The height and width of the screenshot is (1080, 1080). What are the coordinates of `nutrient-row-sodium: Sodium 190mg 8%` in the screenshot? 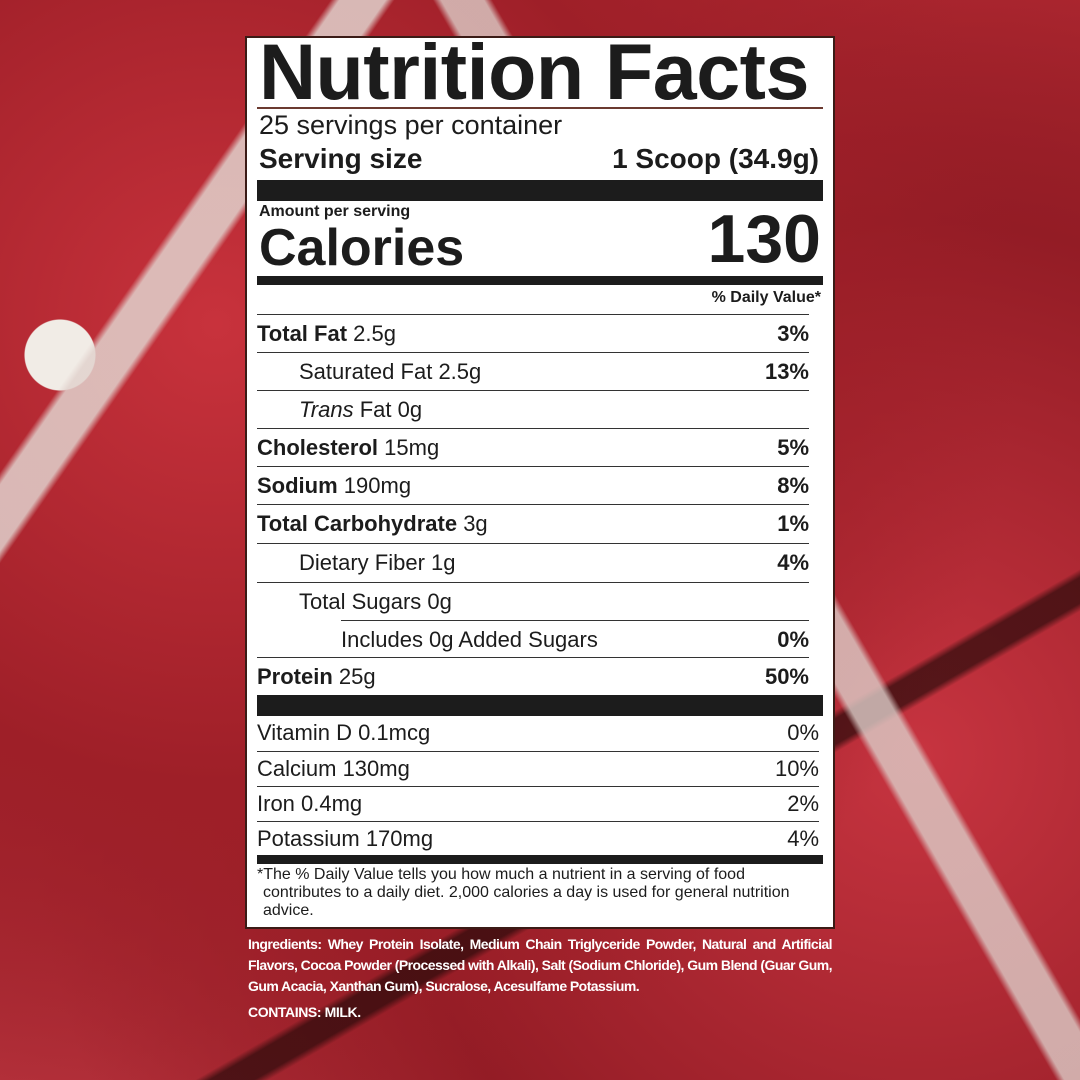 It's located at (533, 485).